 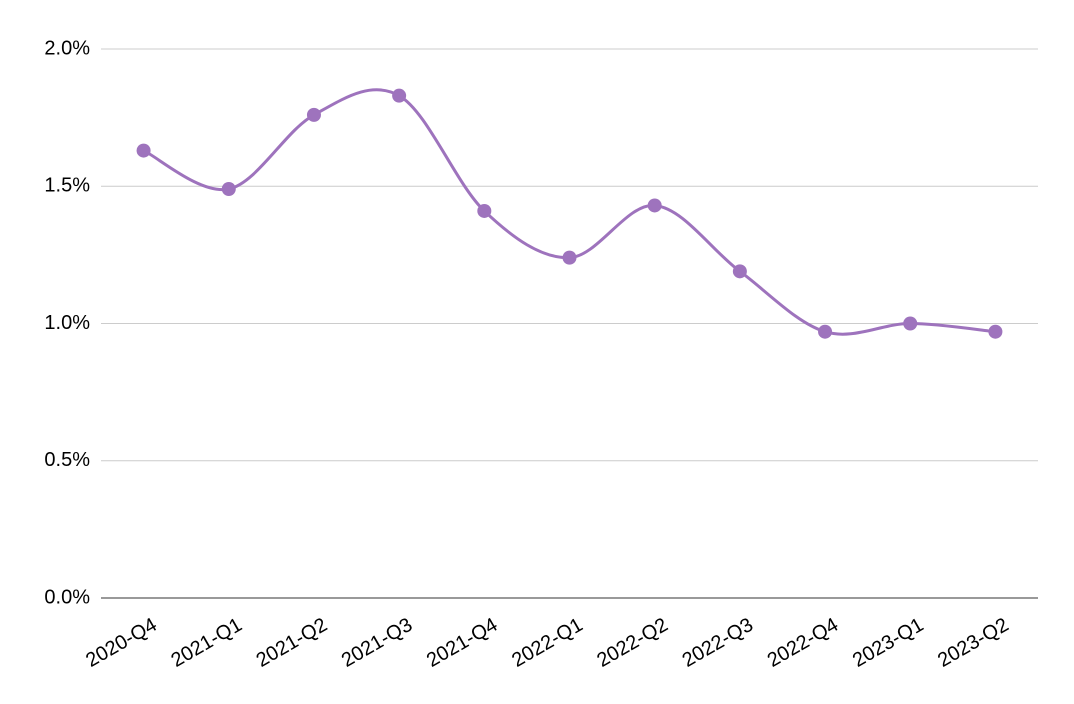 I want to click on x-tick-label: 2021-Q1, so click(x=206, y=643).